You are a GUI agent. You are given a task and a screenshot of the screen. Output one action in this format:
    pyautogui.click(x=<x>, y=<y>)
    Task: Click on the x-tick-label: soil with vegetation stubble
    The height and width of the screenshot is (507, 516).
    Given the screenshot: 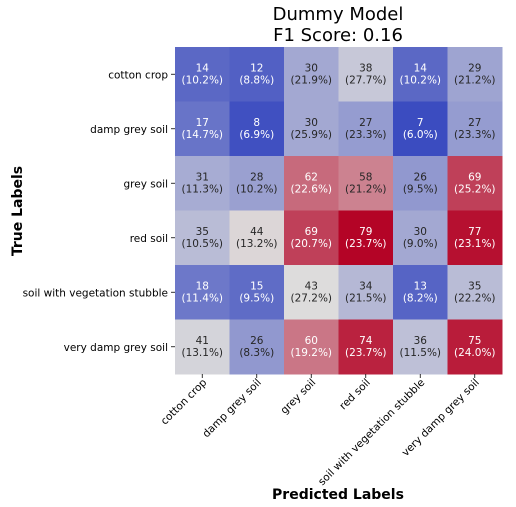 What is the action you would take?
    pyautogui.click(x=371, y=432)
    